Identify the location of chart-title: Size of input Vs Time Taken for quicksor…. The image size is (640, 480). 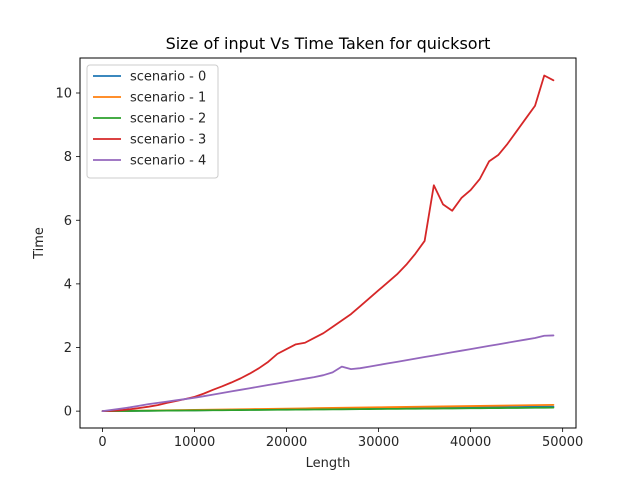
(328, 43).